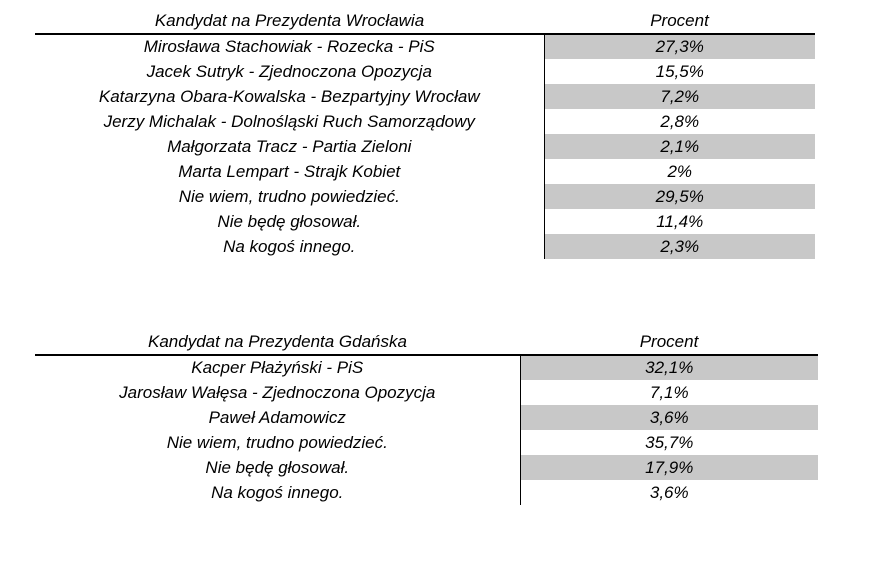 The height and width of the screenshot is (570, 887). Describe the element at coordinates (277, 367) in the screenshot. I see `candidate-cell: Kacper Płażyński - PiS` at that location.